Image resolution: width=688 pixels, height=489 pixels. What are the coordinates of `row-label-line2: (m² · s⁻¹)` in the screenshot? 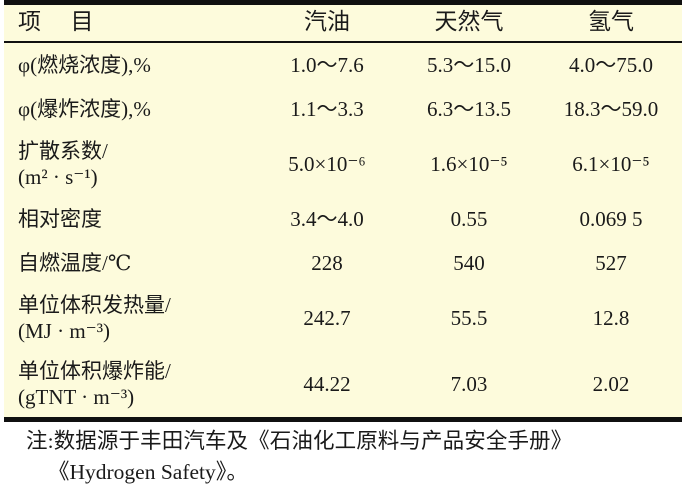 It's located at (58, 177).